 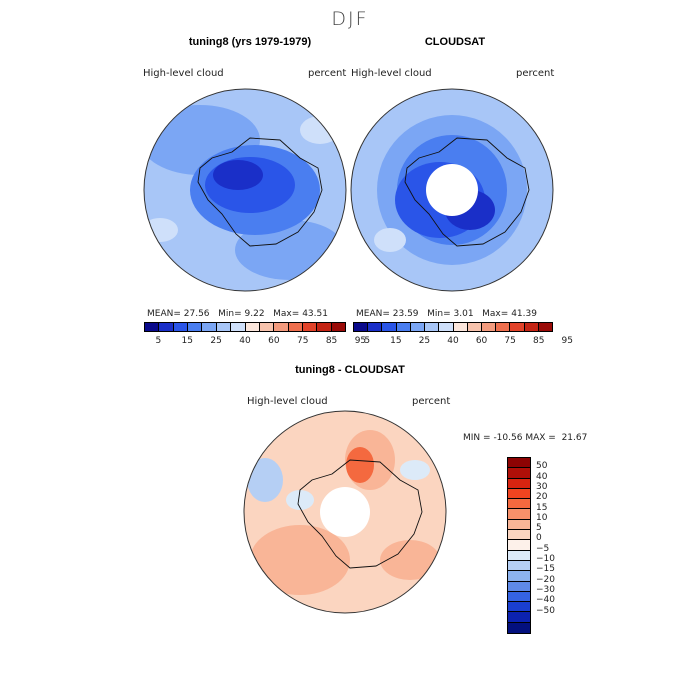 What do you see at coordinates (467, 192) in the screenshot?
I see `obs-antarctica-outline` at bounding box center [467, 192].